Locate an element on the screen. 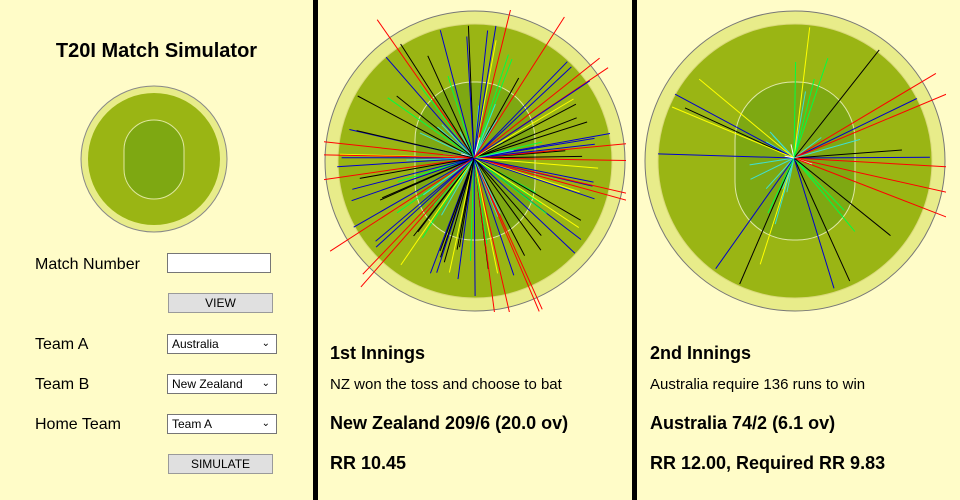 The image size is (960, 500). first-innings-status: NZ won the toss and choose to bat is located at coordinates (446, 384).